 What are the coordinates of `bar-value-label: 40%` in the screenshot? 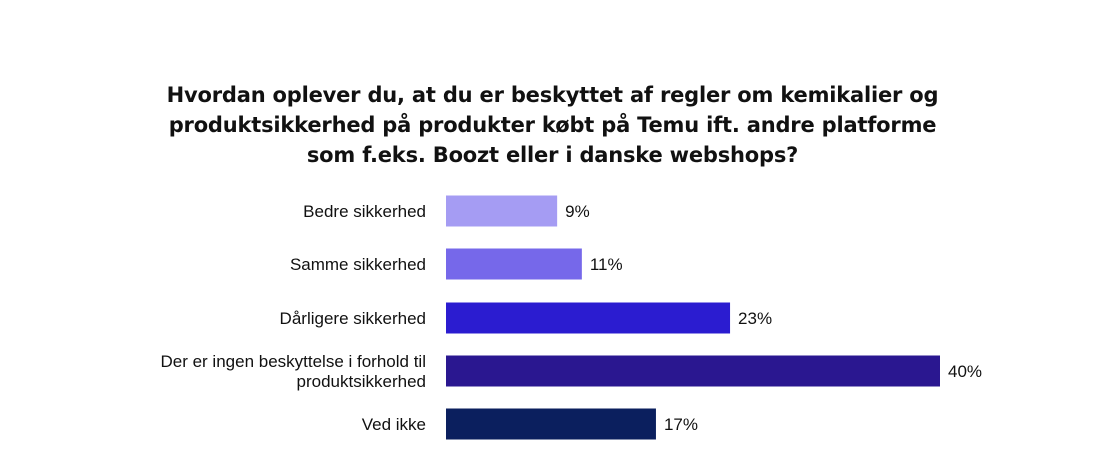 It's located at (965, 371).